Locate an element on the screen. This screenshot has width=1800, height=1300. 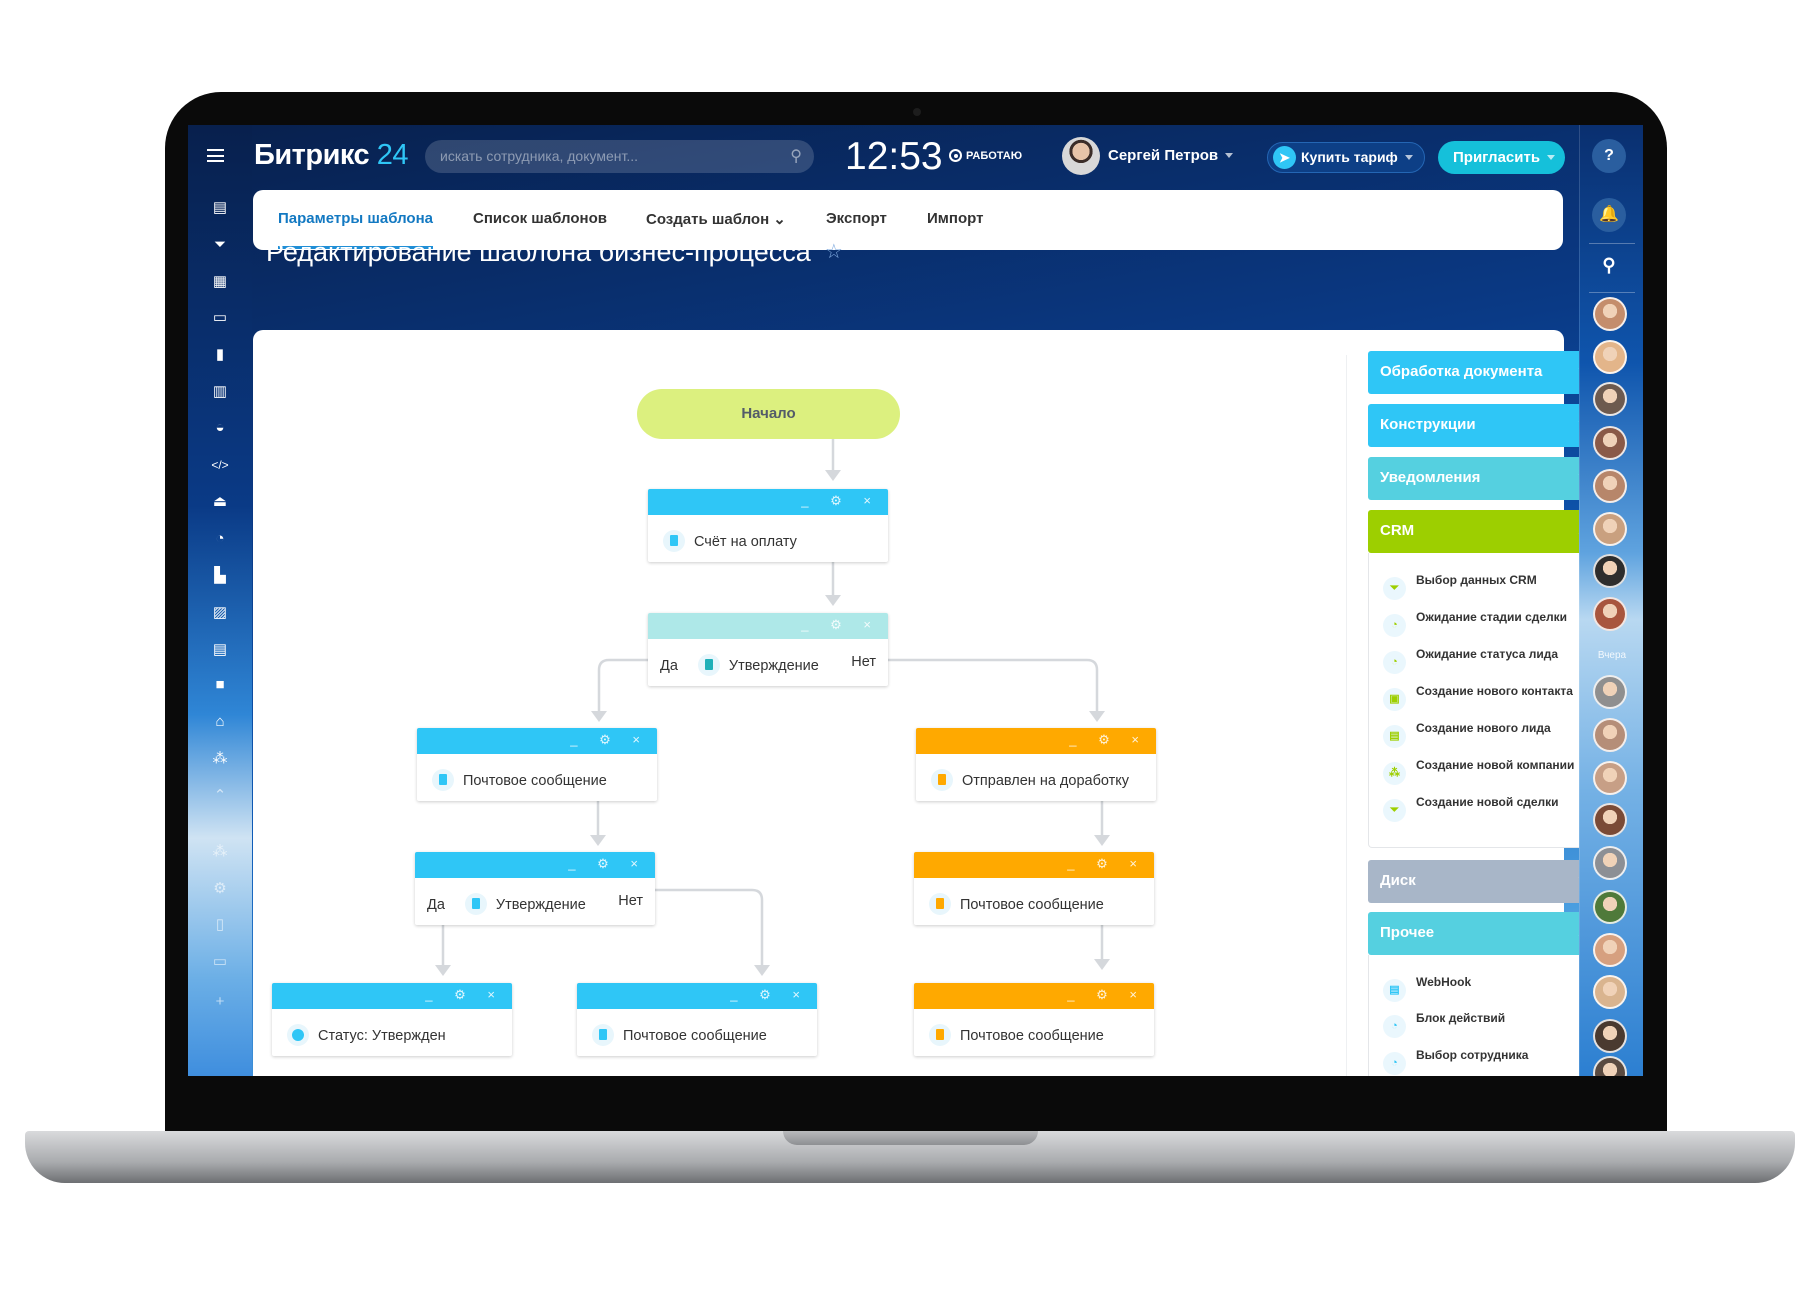
activity-node-status: _ ⚙ × Статус: Утвержден is located at coordinates (392, 1019).